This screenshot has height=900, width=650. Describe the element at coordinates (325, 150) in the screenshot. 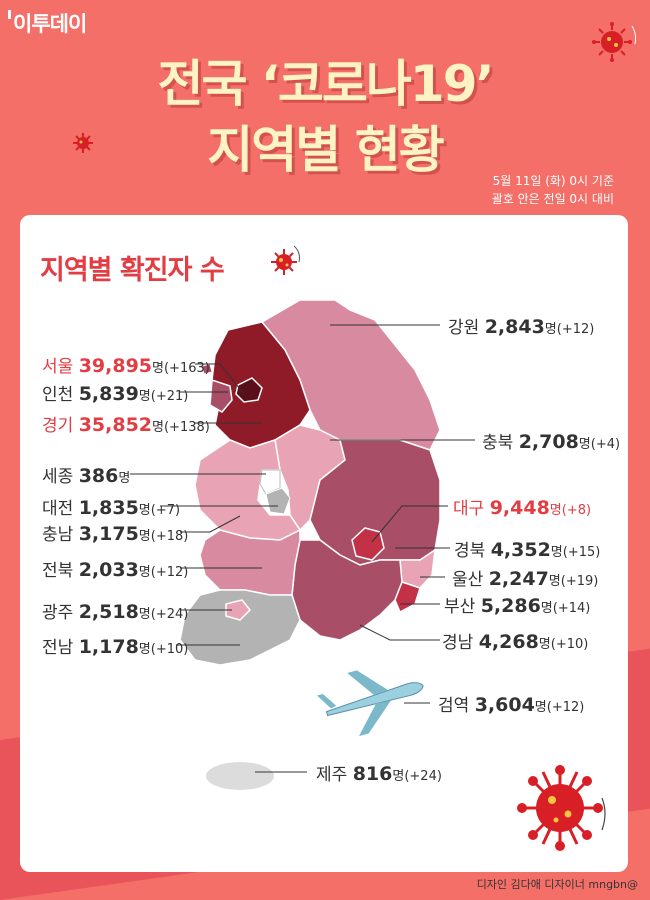

I see `page-title-line2: 지역별 현황` at that location.